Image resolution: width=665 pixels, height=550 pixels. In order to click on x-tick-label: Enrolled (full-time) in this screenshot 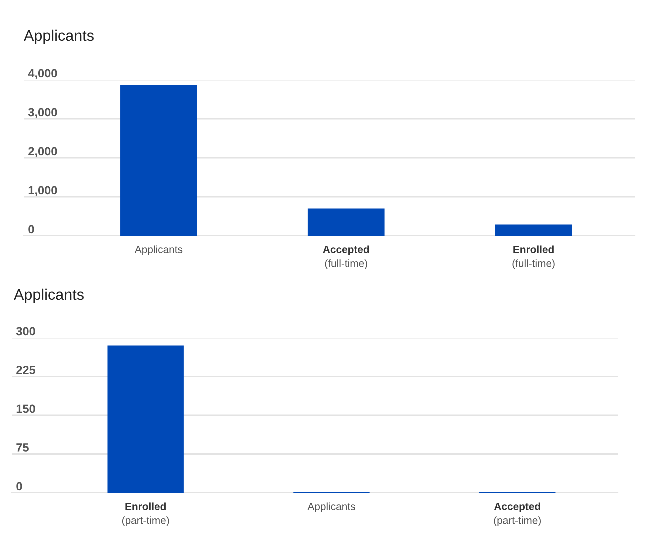, I will do `click(533, 258)`.